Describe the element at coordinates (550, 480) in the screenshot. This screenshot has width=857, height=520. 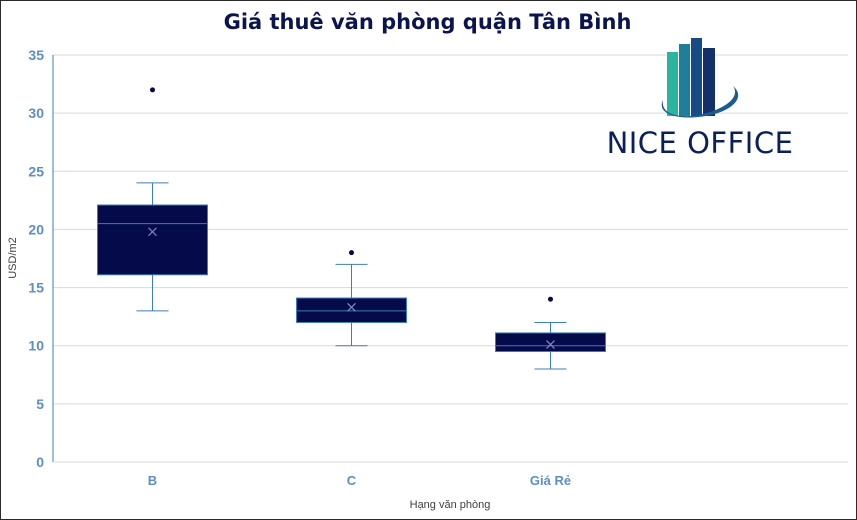
I see `x-tick-label: Giá Rẻ` at that location.